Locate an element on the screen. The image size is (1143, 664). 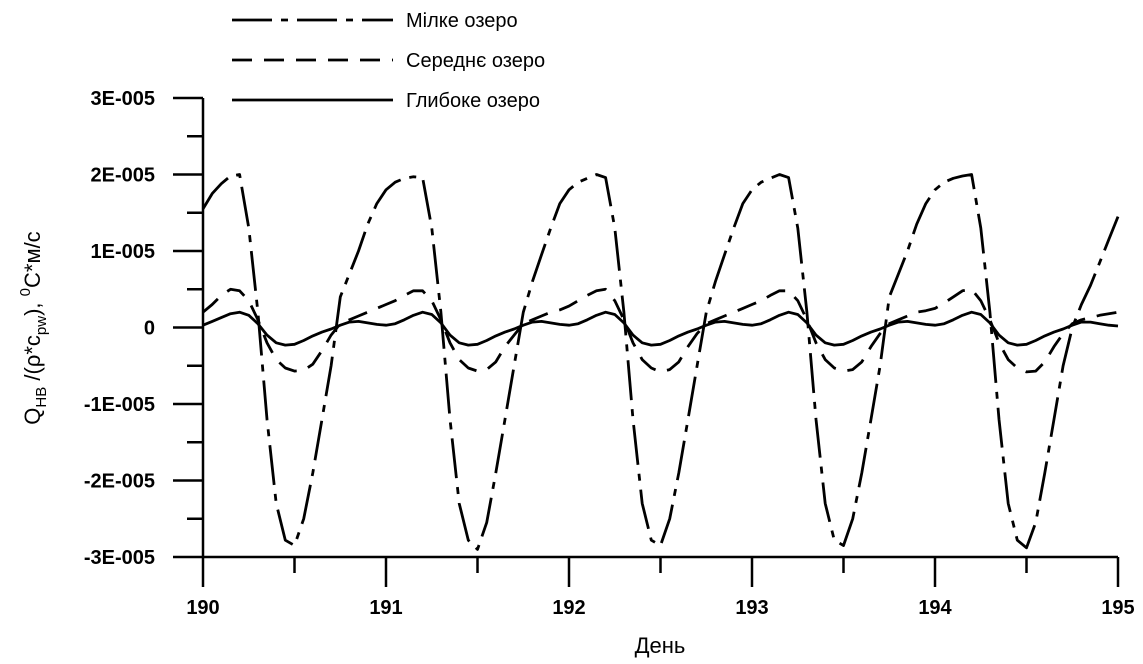
y-tick-label: -1E-005 is located at coordinates (119, 405).